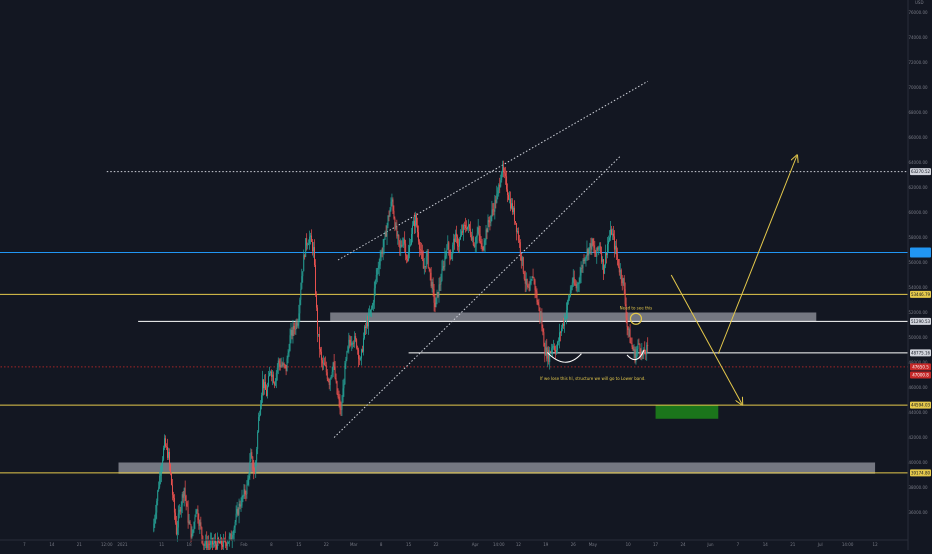  What do you see at coordinates (706, 339) in the screenshot?
I see `projection-down` at bounding box center [706, 339].